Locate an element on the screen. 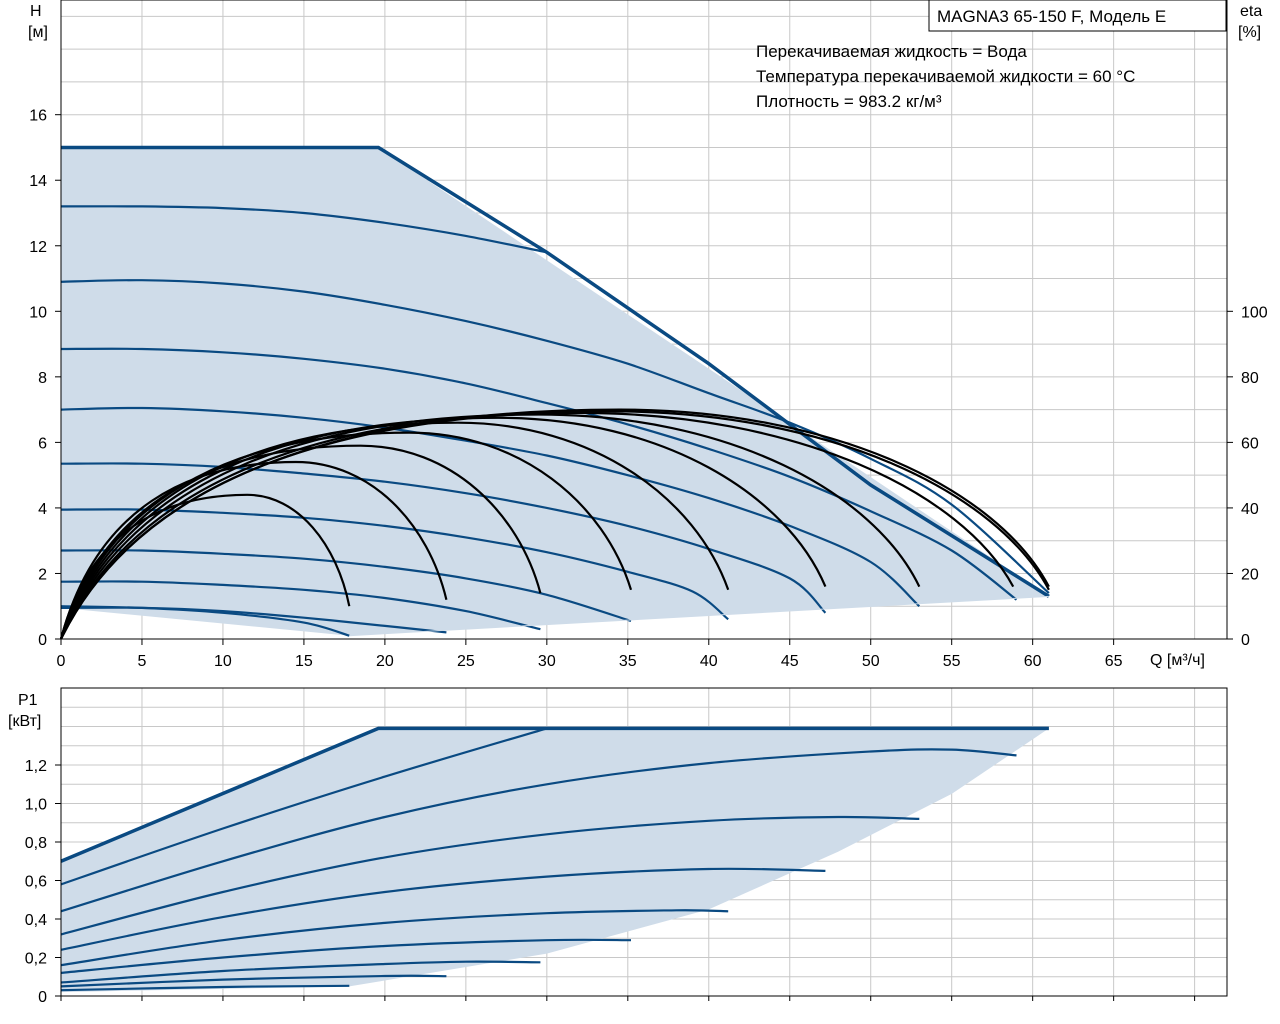 This screenshot has height=1024, width=1280. y2-tick-label: 0 is located at coordinates (1245, 640).